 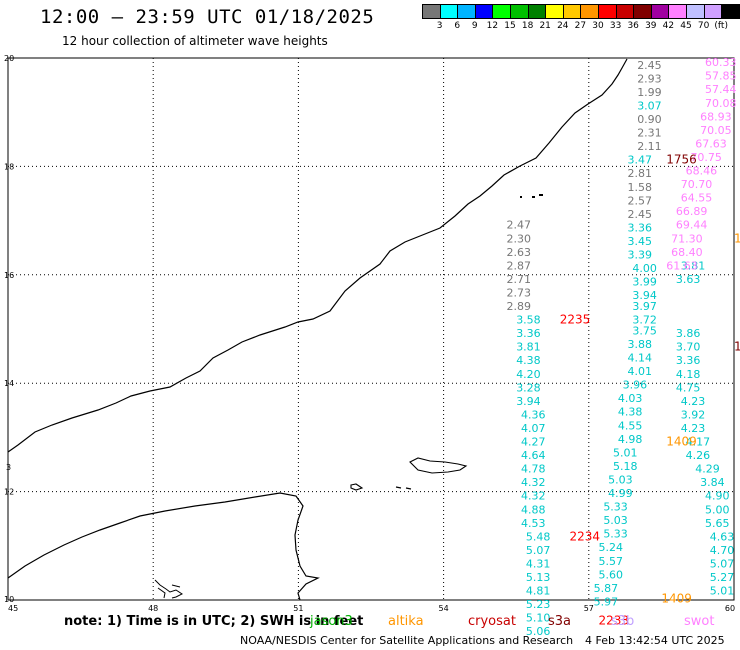 I want to click on scale-label: 24, so click(x=563, y=26).